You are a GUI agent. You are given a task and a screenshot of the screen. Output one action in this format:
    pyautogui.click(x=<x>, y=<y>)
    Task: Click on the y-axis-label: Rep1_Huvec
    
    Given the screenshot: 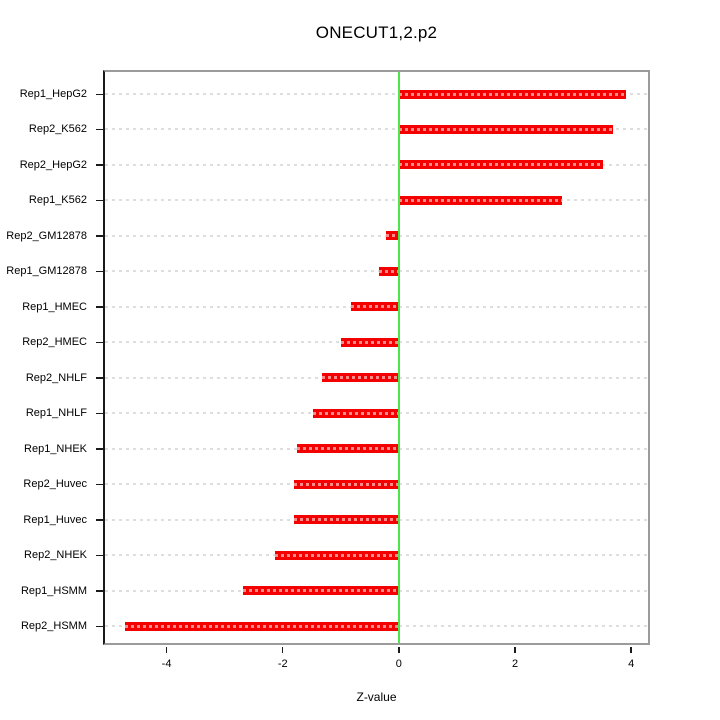 What is the action you would take?
    pyautogui.click(x=55, y=519)
    